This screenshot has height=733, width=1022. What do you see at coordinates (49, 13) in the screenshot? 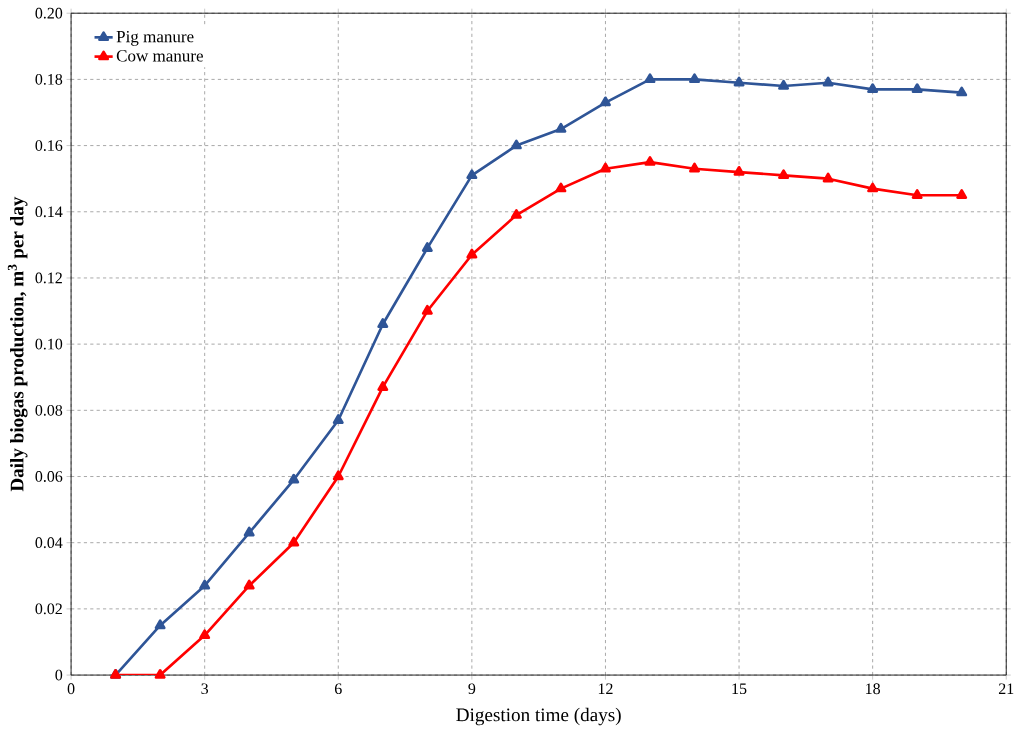
I see `y-tick-label: 0.20` at bounding box center [49, 13].